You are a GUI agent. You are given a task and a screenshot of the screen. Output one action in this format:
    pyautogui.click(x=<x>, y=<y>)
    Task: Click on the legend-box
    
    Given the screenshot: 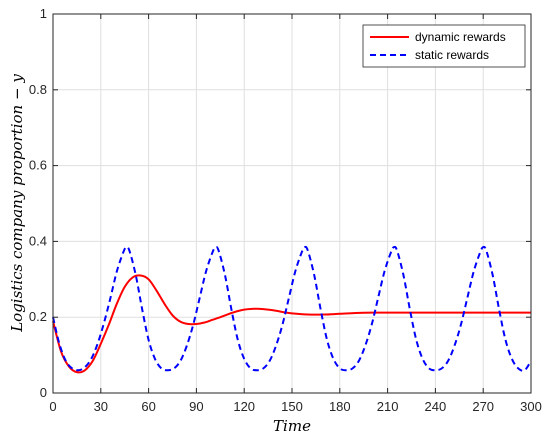 What is the action you would take?
    pyautogui.click(x=444, y=46)
    